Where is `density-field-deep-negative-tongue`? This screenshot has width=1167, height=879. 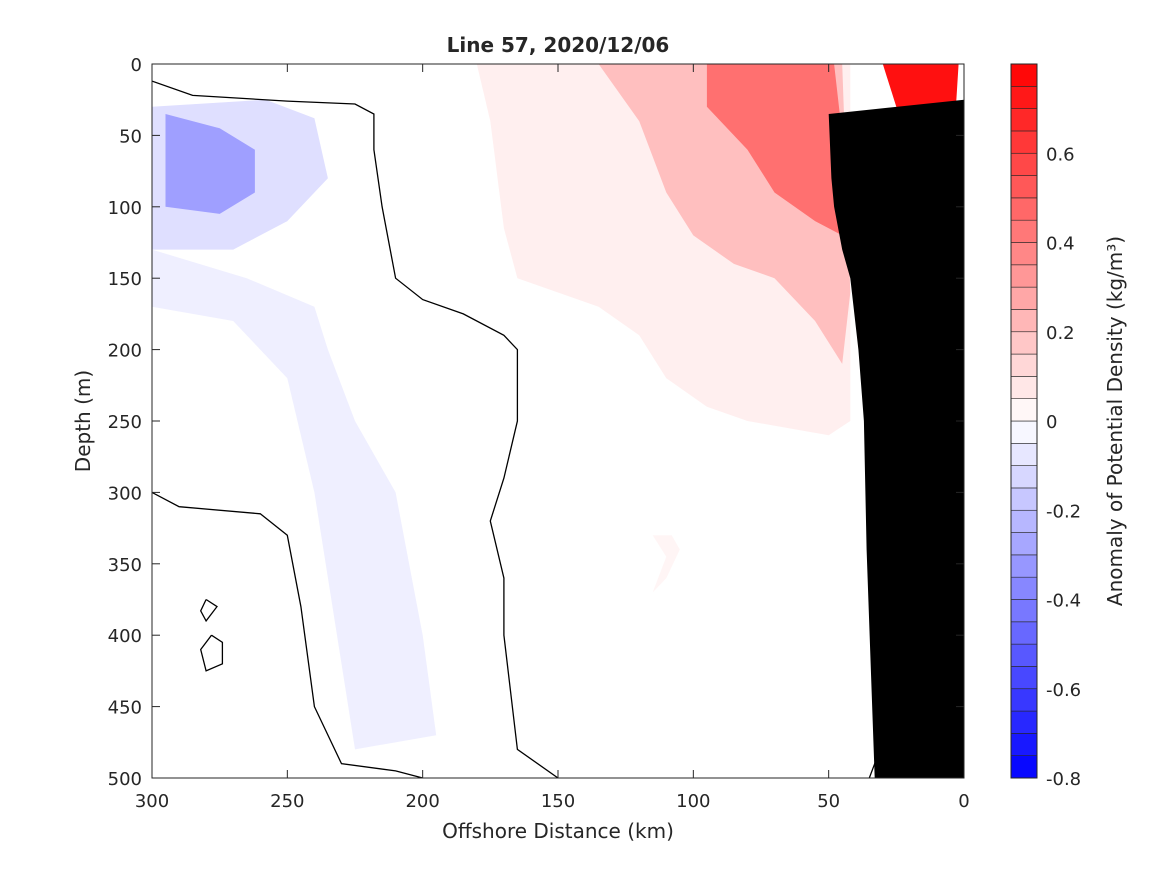
density-field-deep-negative-tongue is located at coordinates (294, 499).